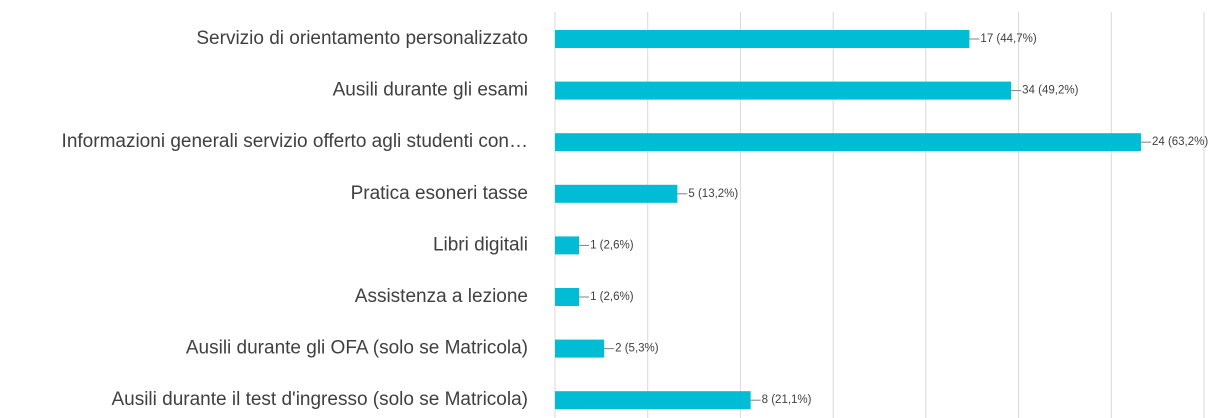 The height and width of the screenshot is (418, 1222). What do you see at coordinates (1008, 39) in the screenshot?
I see `value-label: 17 (44,7%)` at bounding box center [1008, 39].